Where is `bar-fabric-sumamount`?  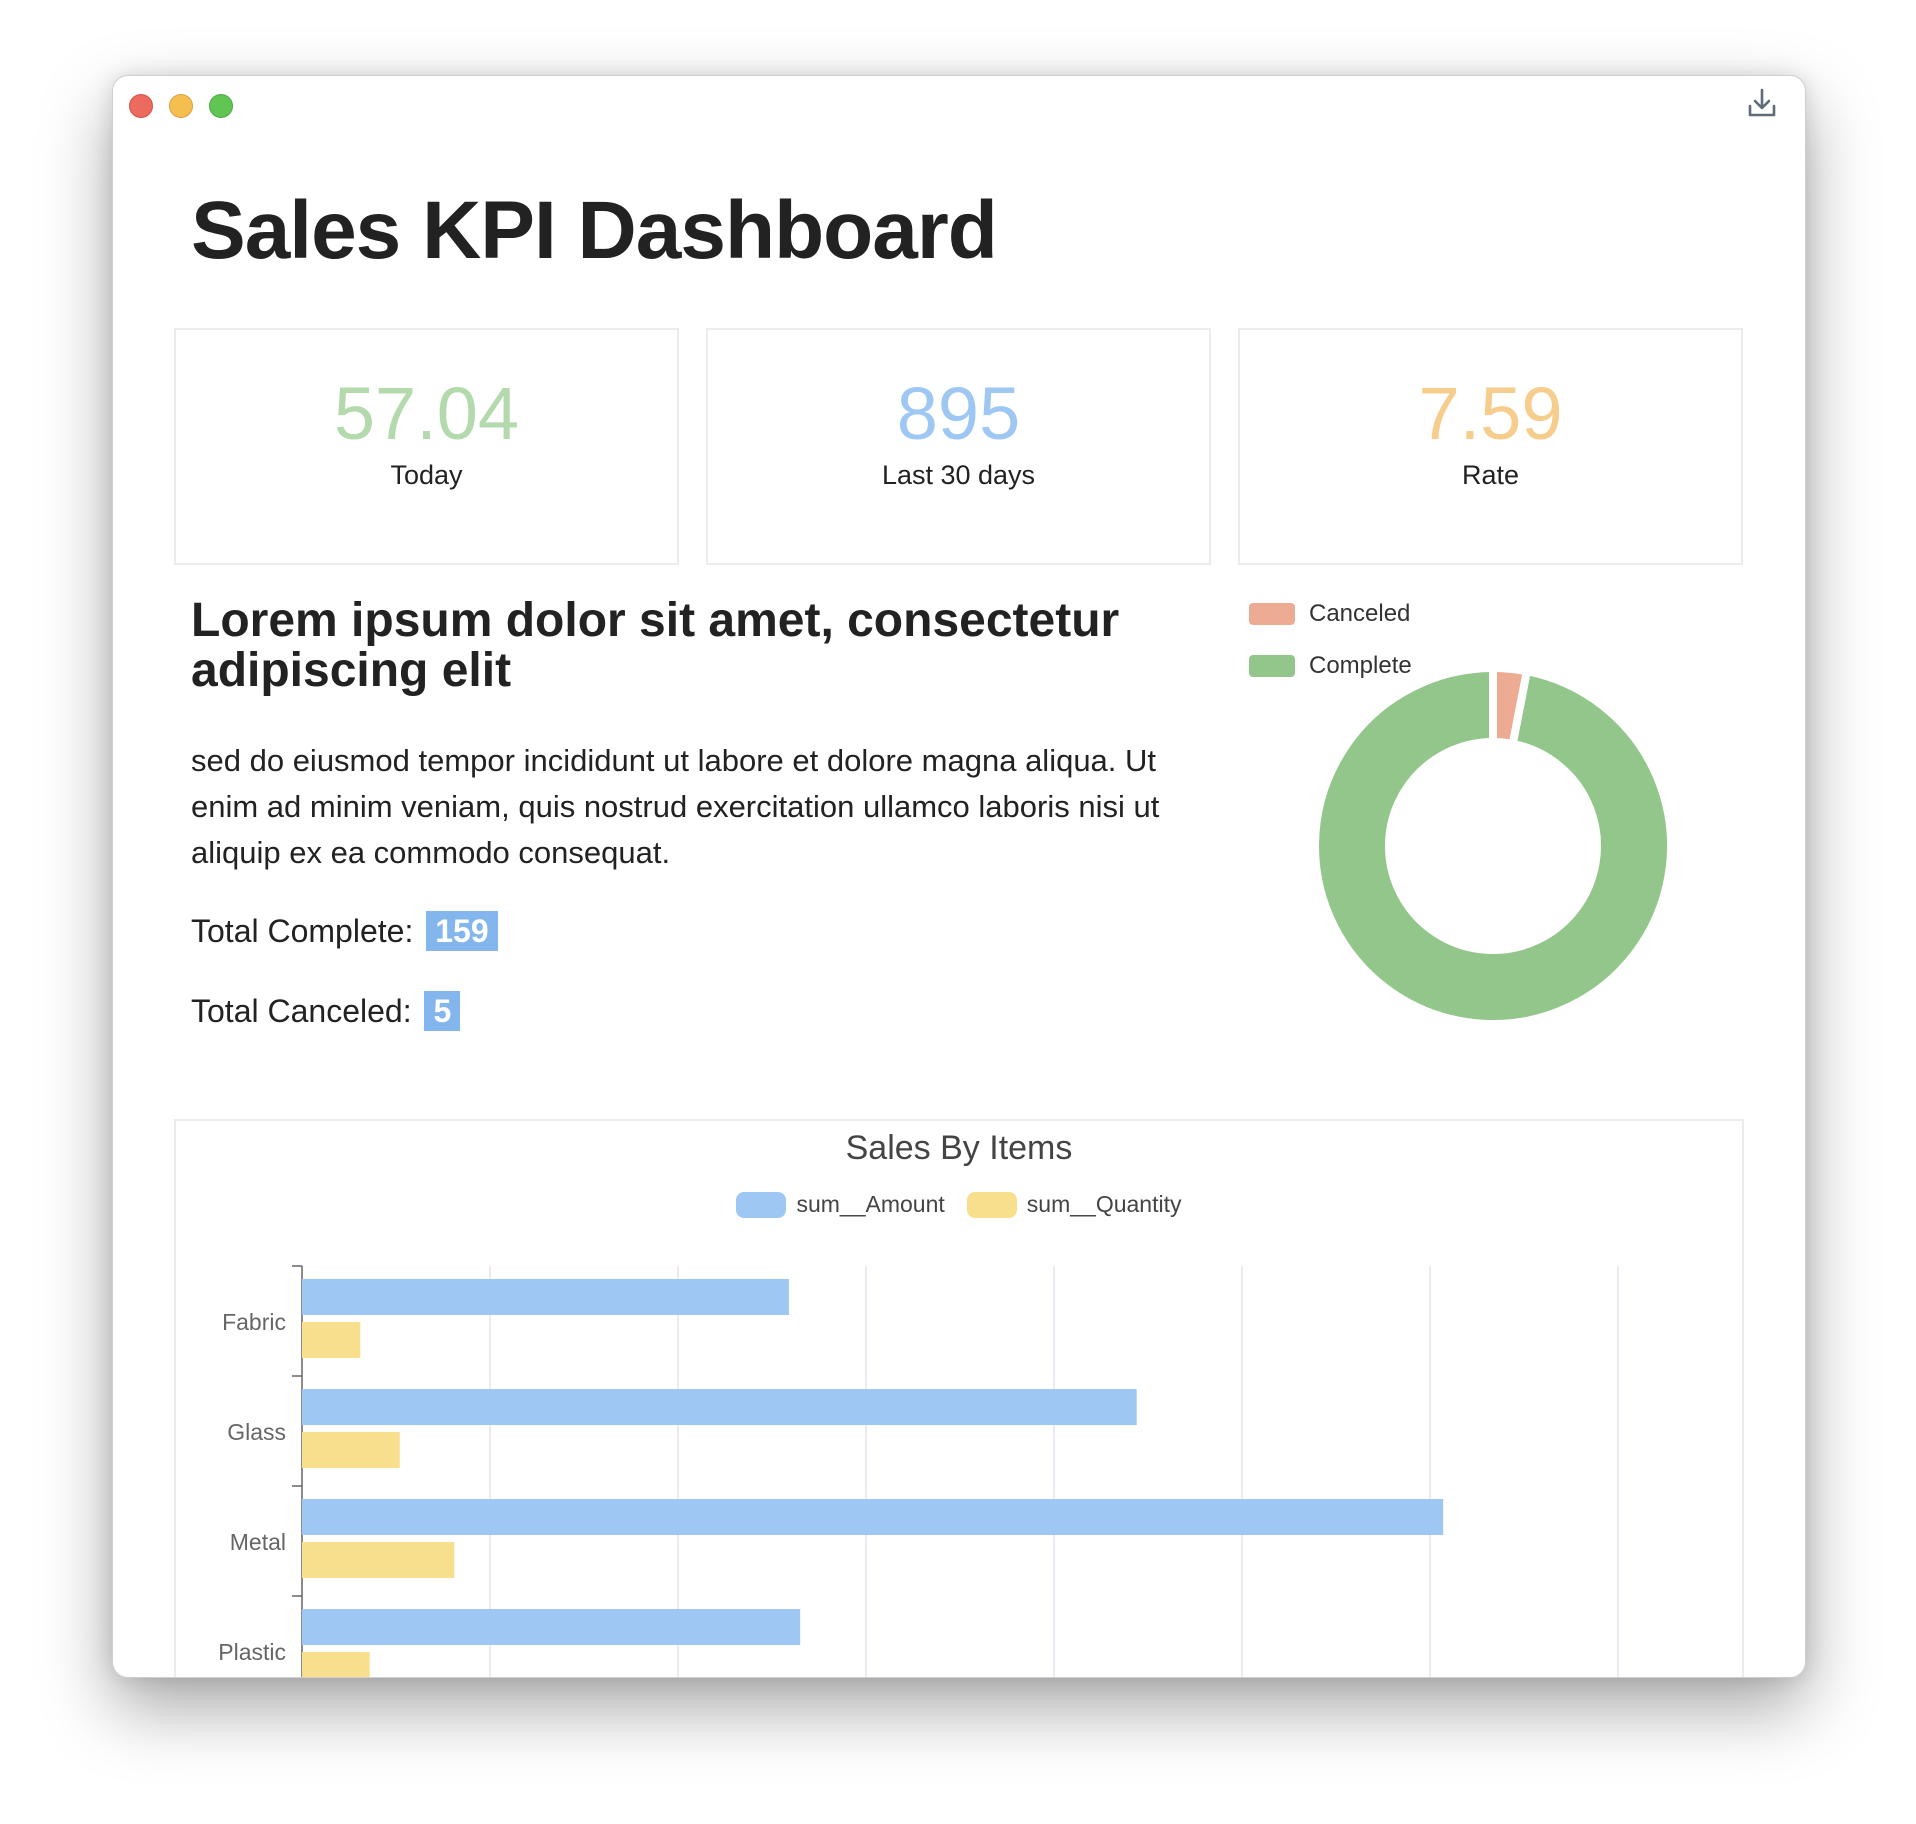
bar-fabric-sumamount is located at coordinates (545, 1297).